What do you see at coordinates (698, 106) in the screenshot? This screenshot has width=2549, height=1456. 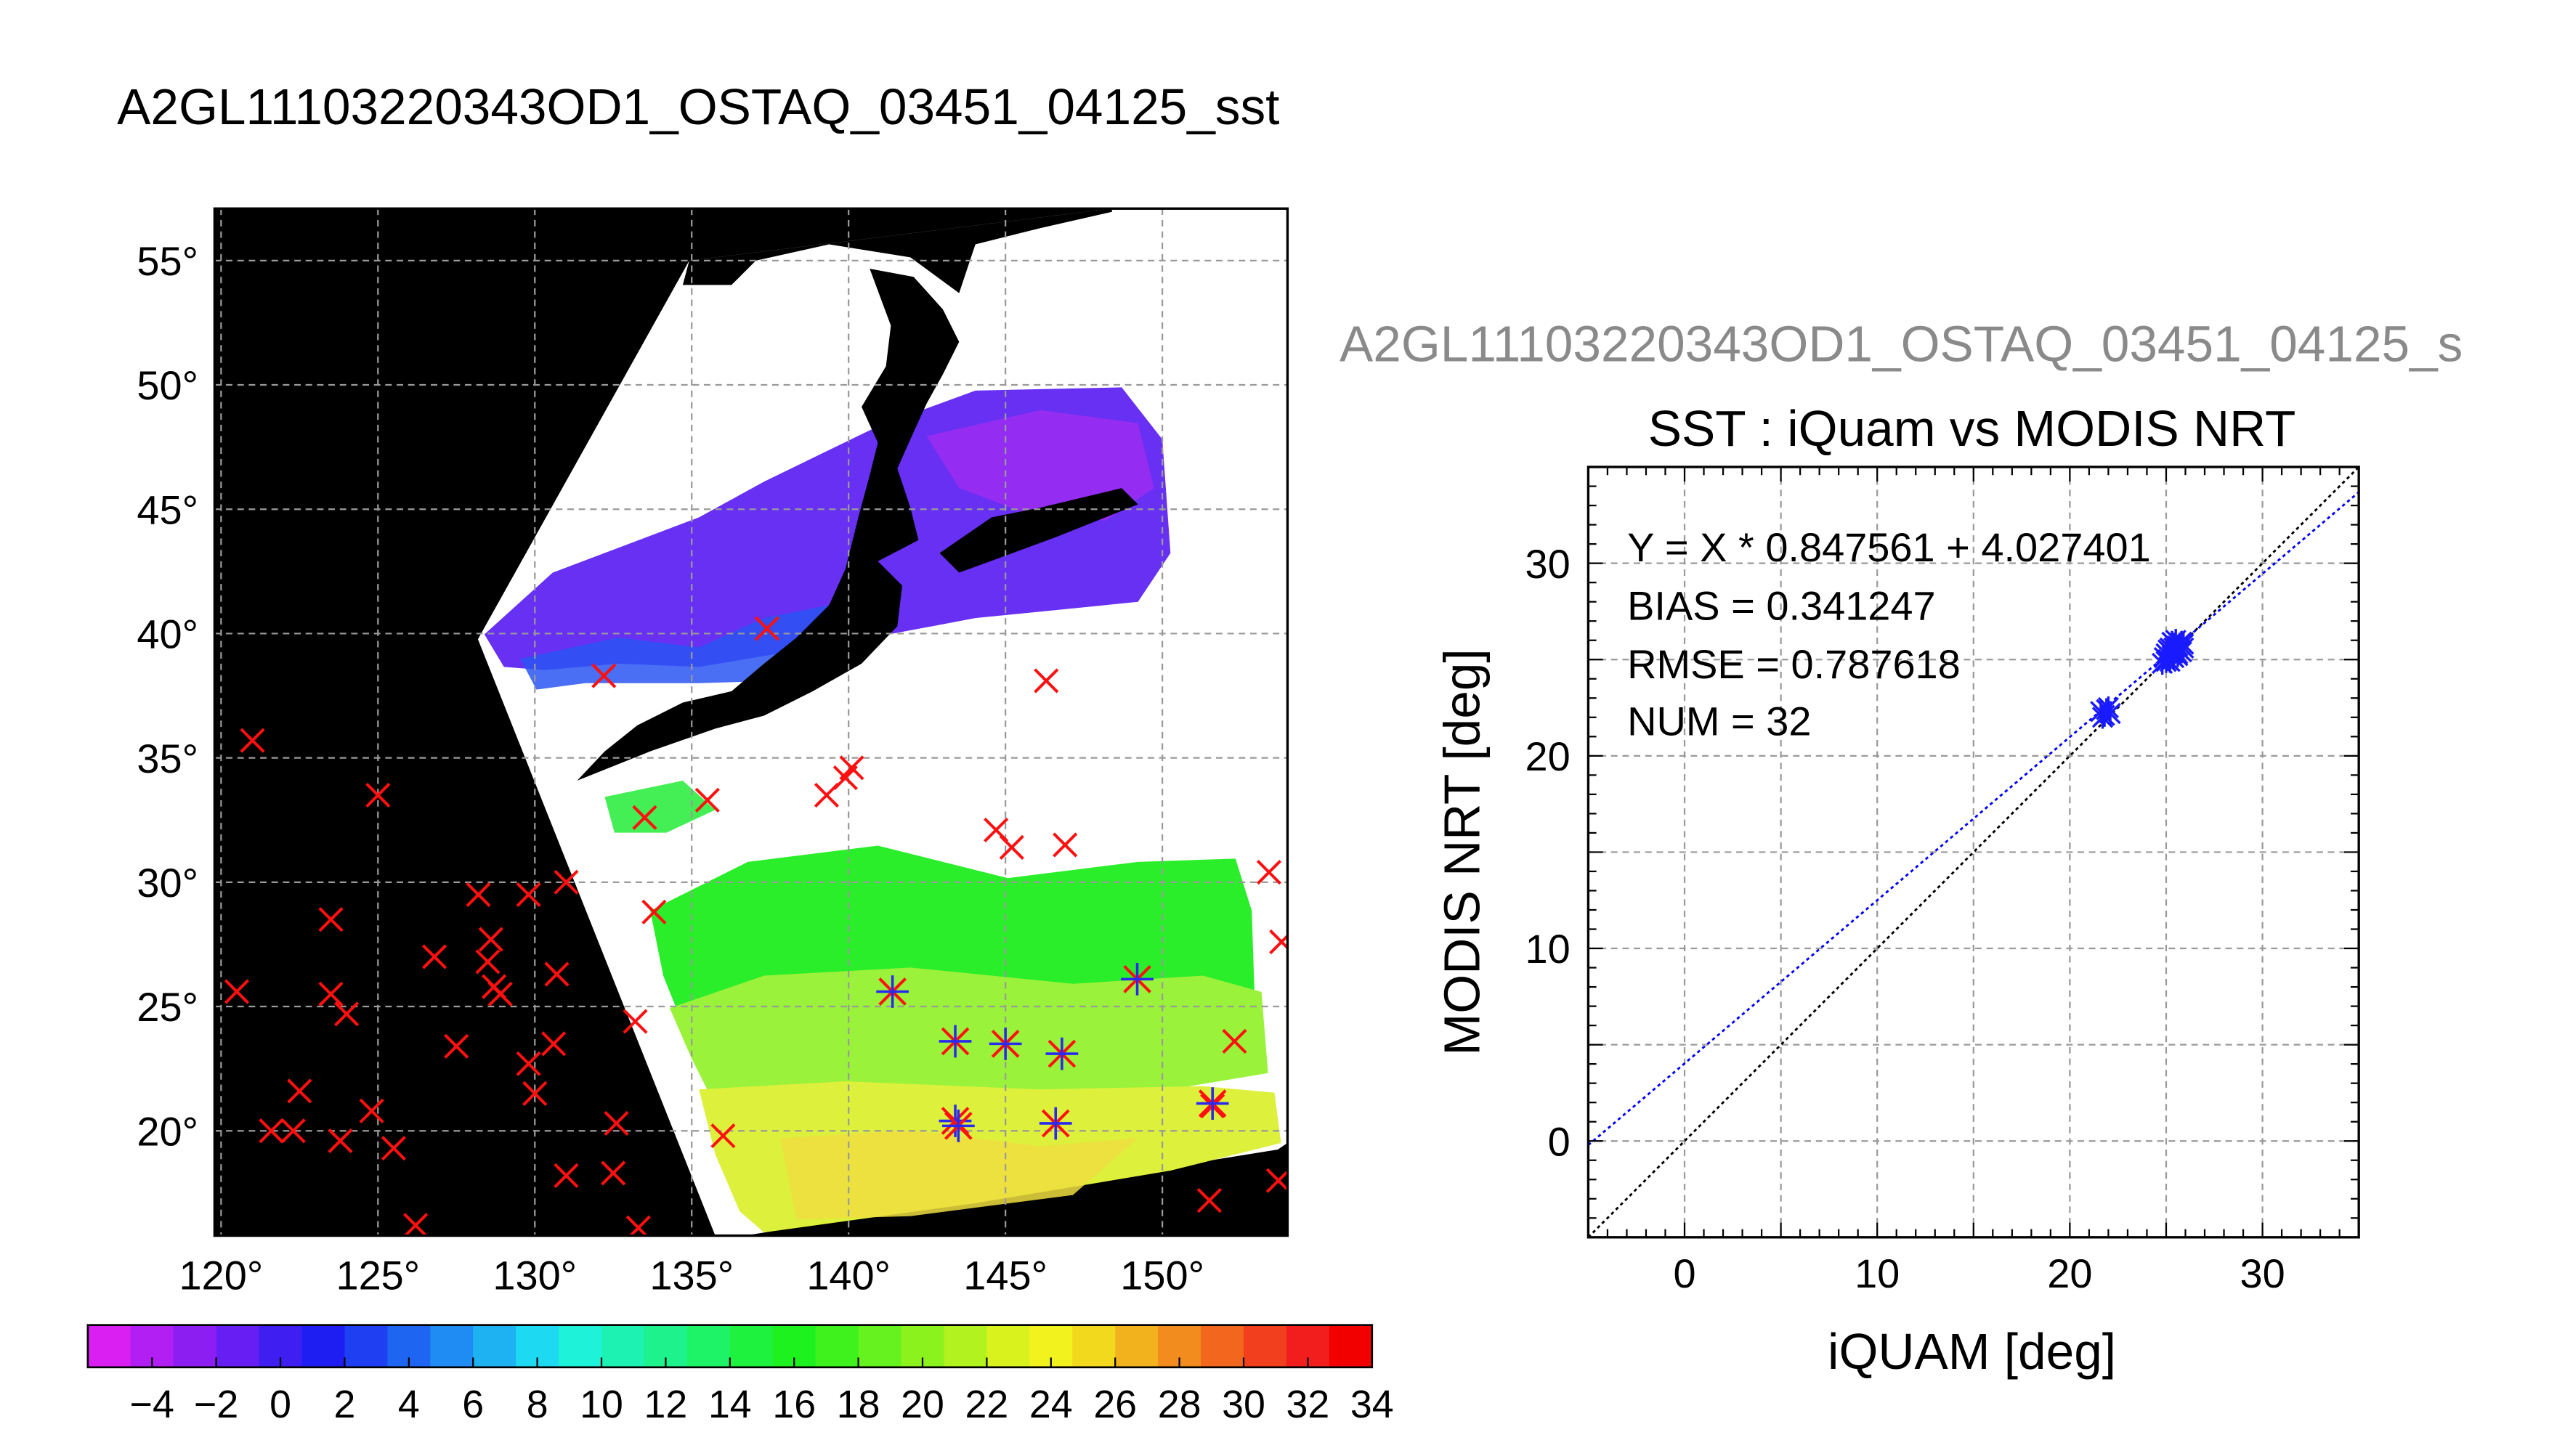 I see `main-title: A2GL11103220343OD1_OSTAQ_03451_04125_sst` at bounding box center [698, 106].